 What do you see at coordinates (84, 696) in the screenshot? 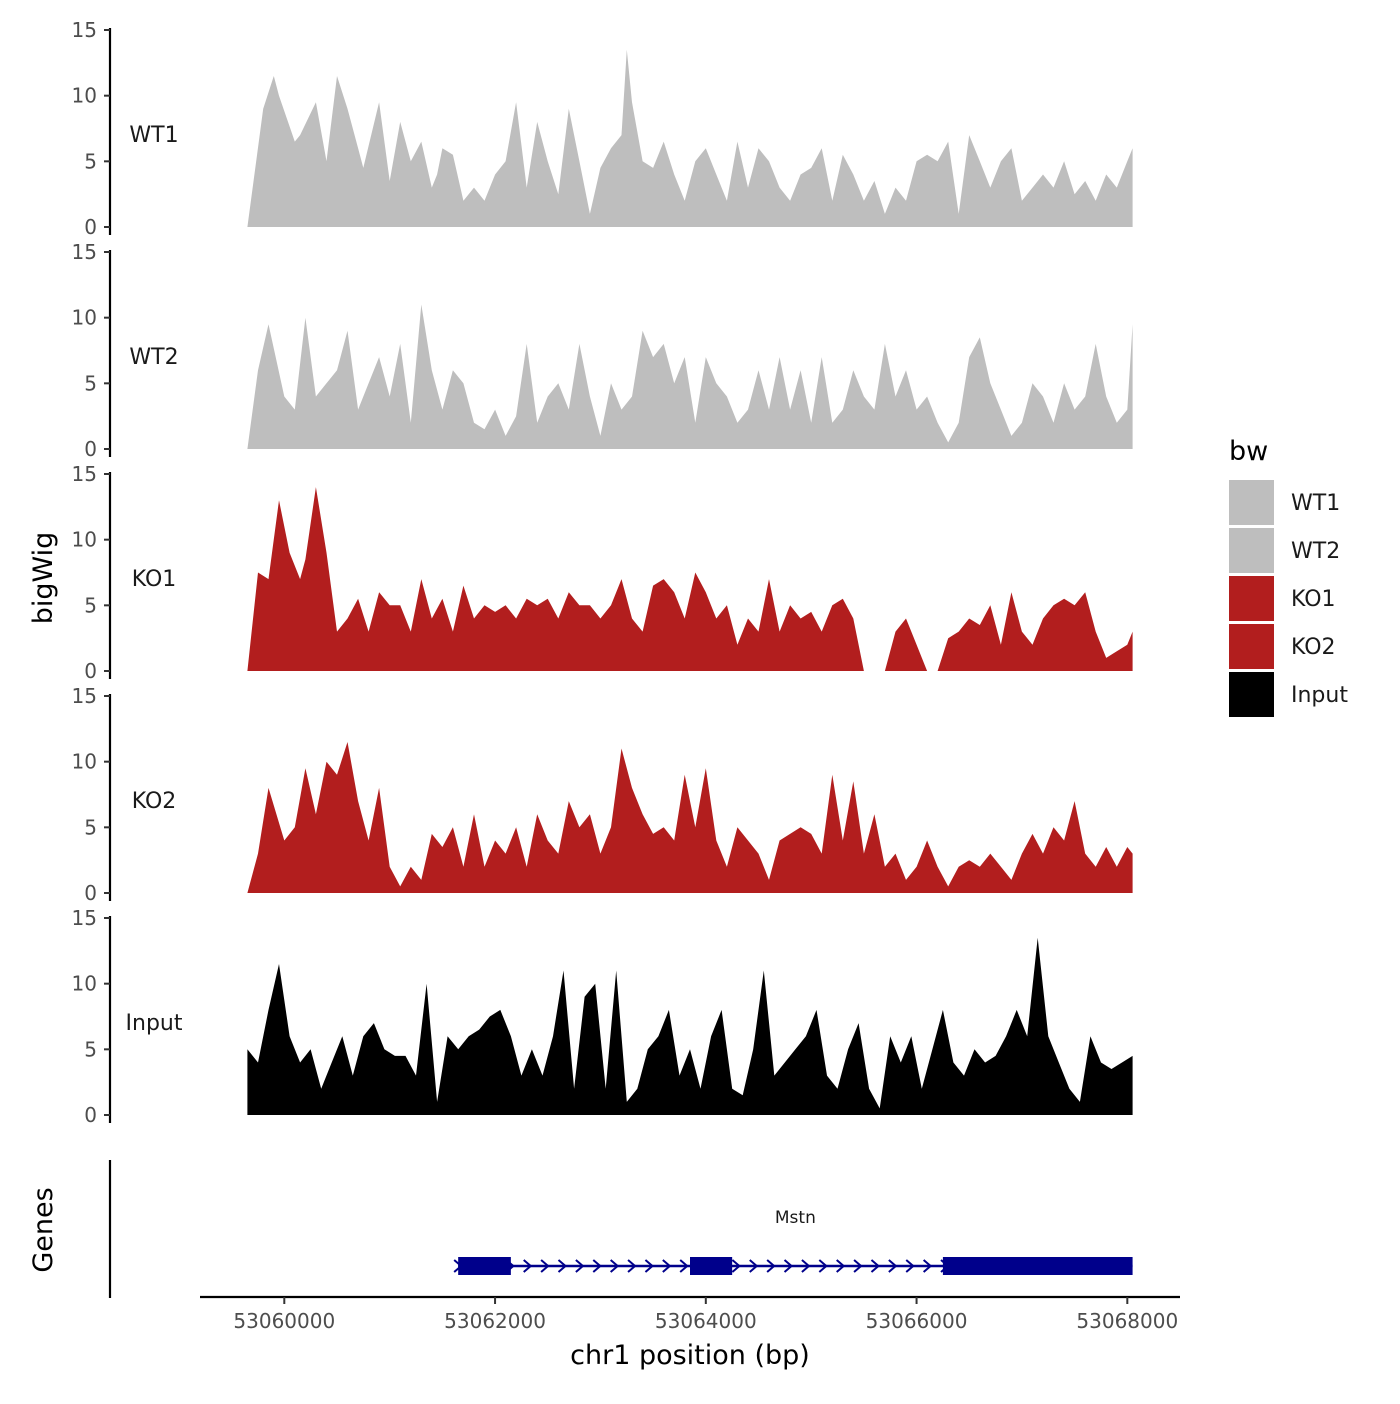
I see `y-tick-label-ko2-15: 15` at bounding box center [84, 696].